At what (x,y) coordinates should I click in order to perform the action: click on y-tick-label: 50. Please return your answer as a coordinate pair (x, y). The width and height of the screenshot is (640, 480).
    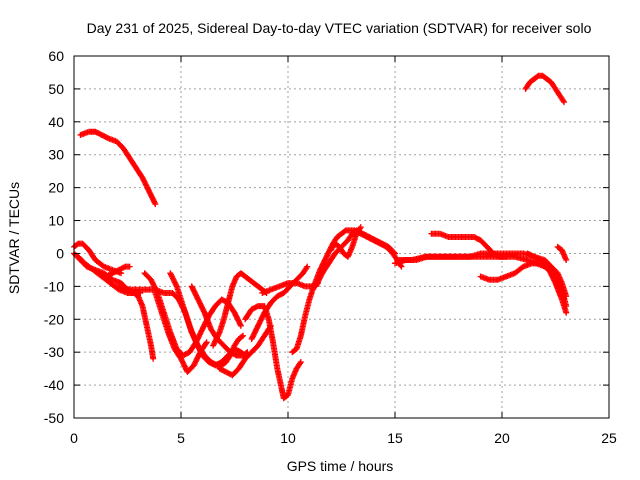
    Looking at the image, I should click on (56, 89).